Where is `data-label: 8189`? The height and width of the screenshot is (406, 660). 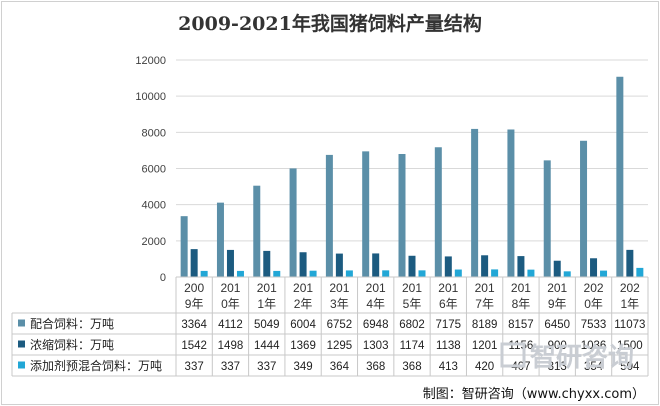
data-label: 8189 is located at coordinates (485, 325).